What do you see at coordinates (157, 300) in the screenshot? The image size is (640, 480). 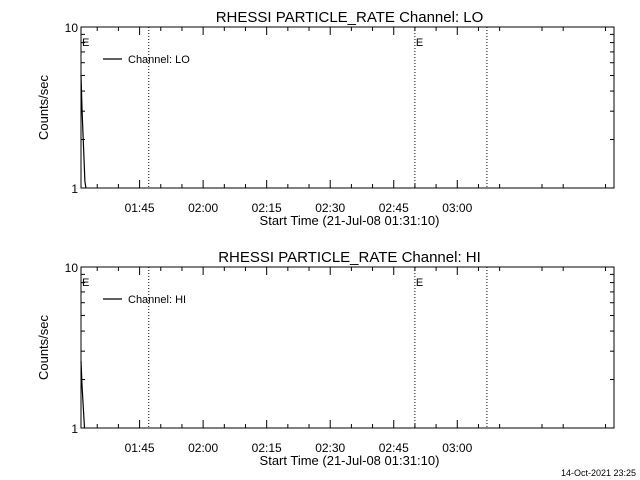 I see `legend-entry: Channel: HI` at bounding box center [157, 300].